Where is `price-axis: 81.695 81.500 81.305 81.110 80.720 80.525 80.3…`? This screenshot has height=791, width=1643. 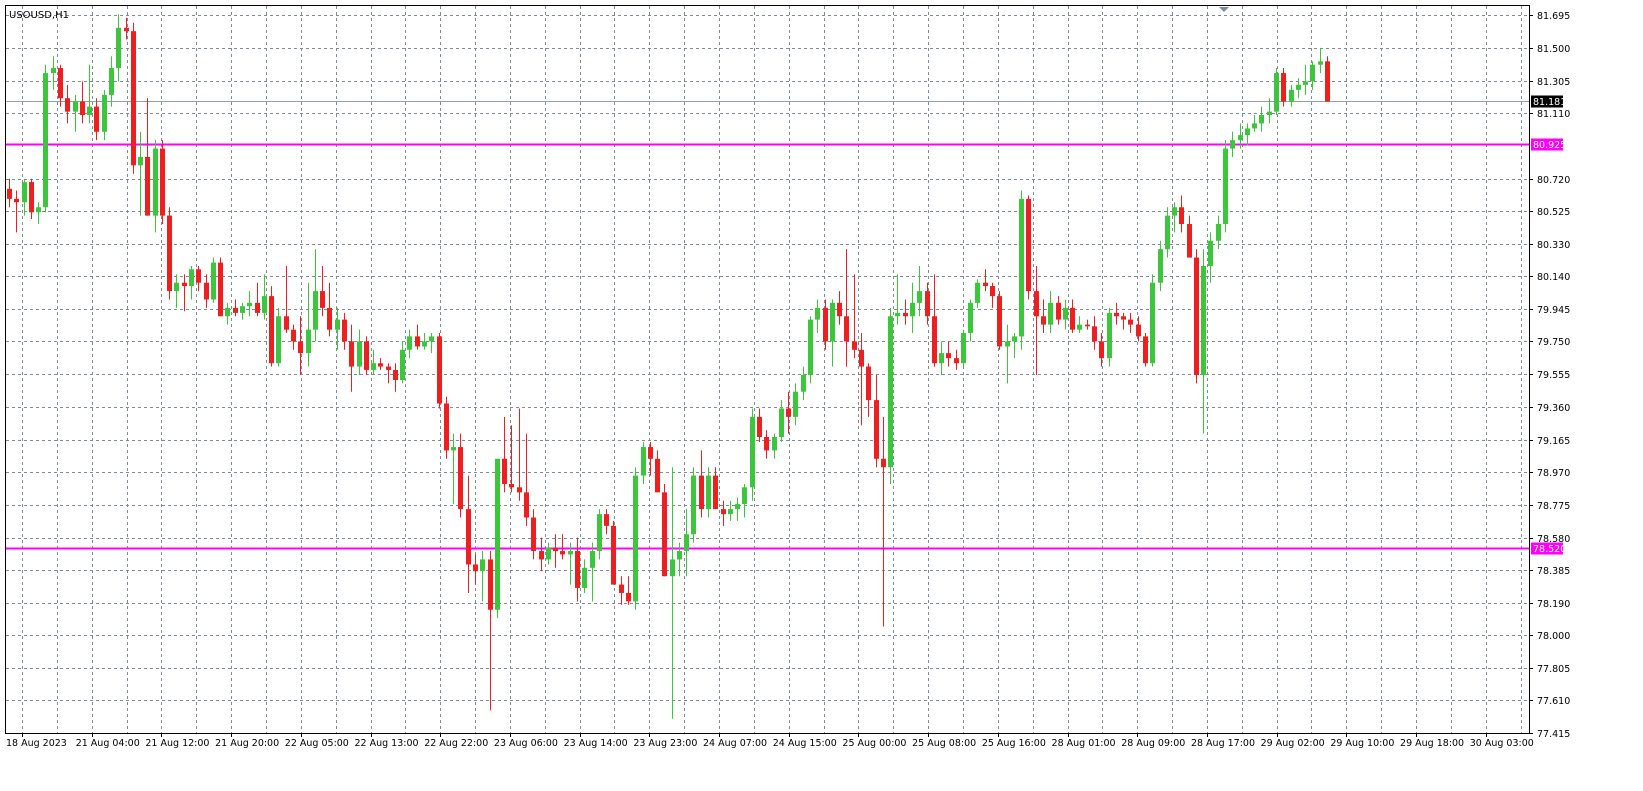
price-axis: 81.695 81.500 81.305 81.110 80.720 80.525 80.3… is located at coordinates (1549, 375).